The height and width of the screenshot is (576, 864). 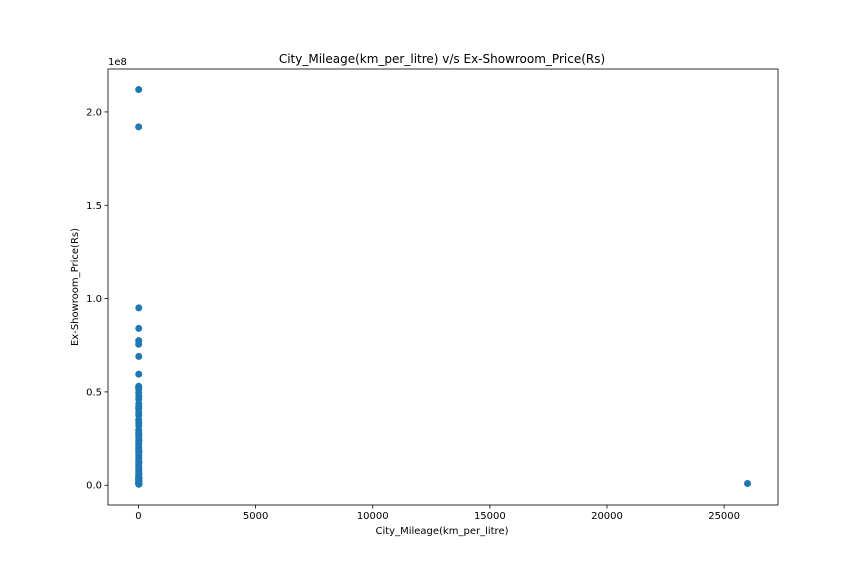 What do you see at coordinates (94, 206) in the screenshot?
I see `y-tick-label: 1.5` at bounding box center [94, 206].